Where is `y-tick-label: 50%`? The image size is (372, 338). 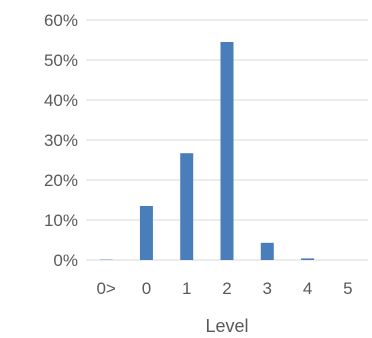
y-tick-label: 50% is located at coordinates (61, 60).